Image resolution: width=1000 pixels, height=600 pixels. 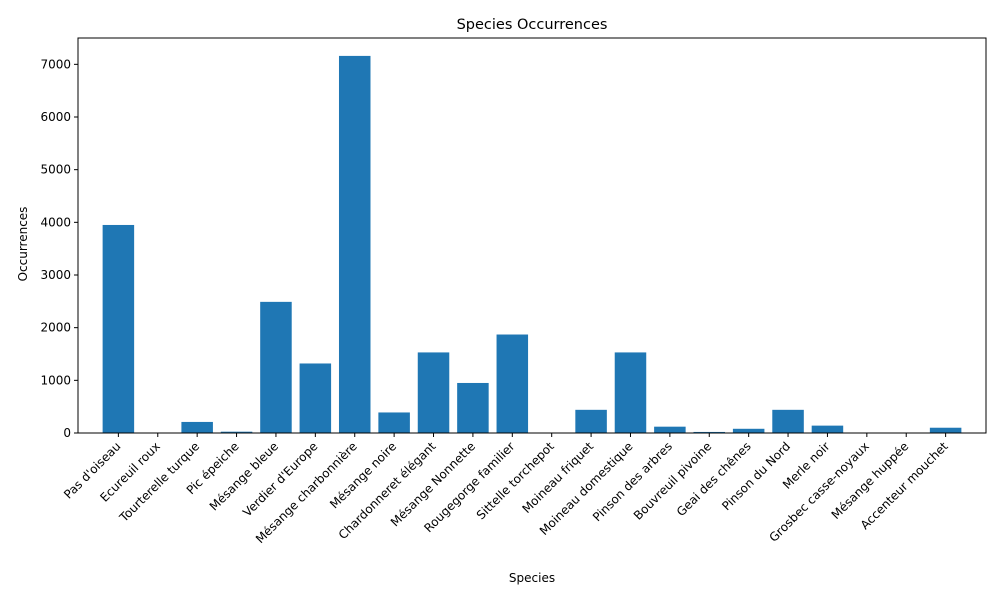 I want to click on x-axis-label: Species, so click(x=532, y=578).